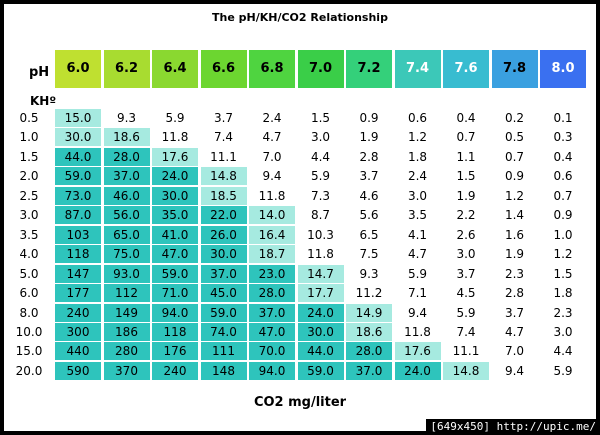 Image resolution: width=600 pixels, height=435 pixels. I want to click on co2-value-cell: 590, so click(78, 370).